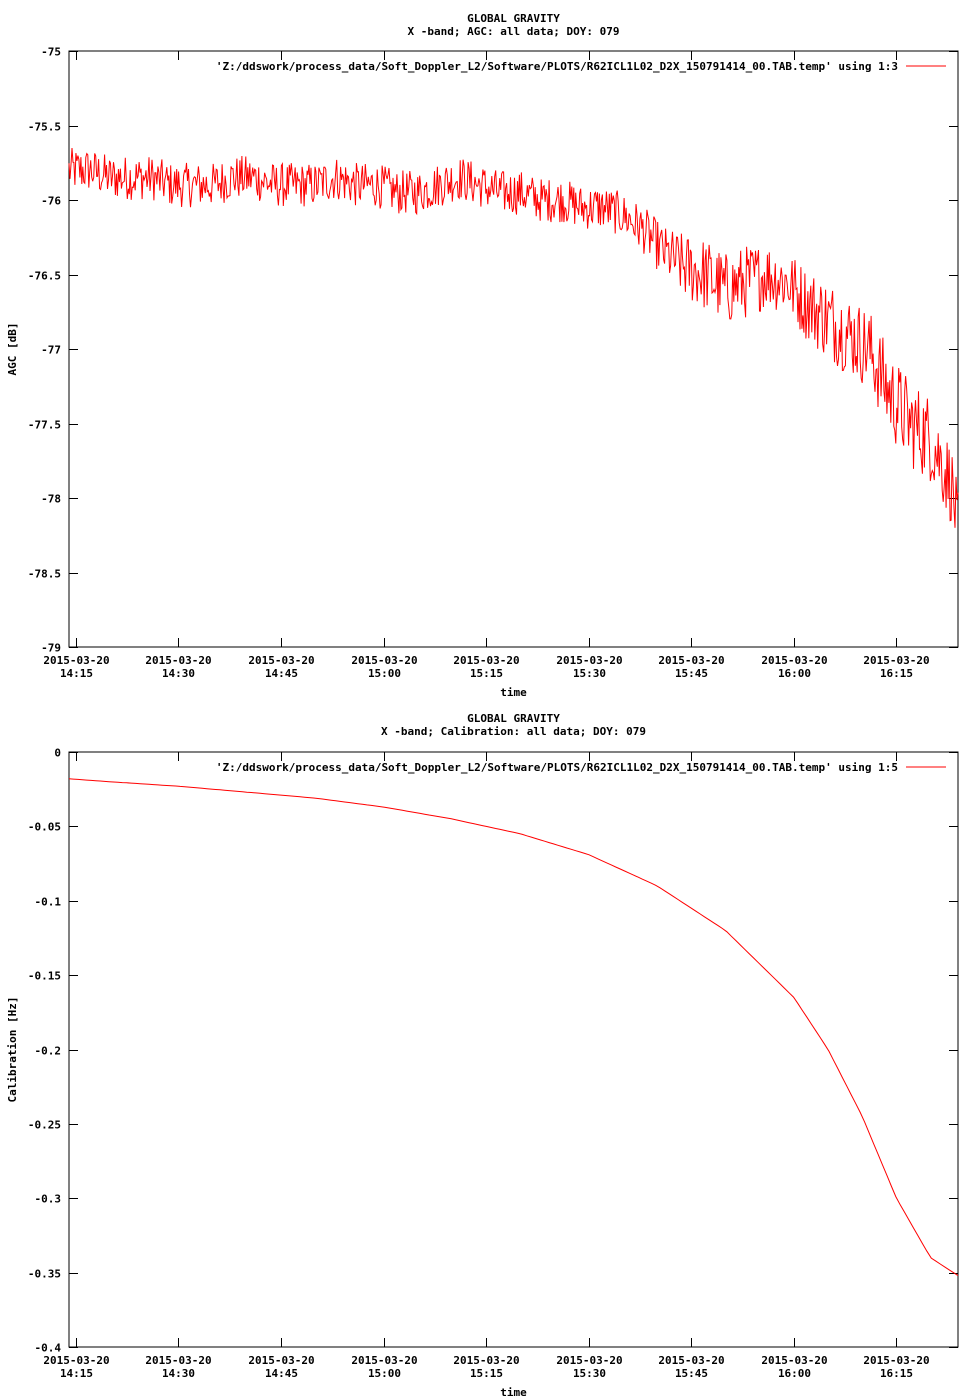  I want to click on y-tick-label: -0.25, so click(44, 1125).